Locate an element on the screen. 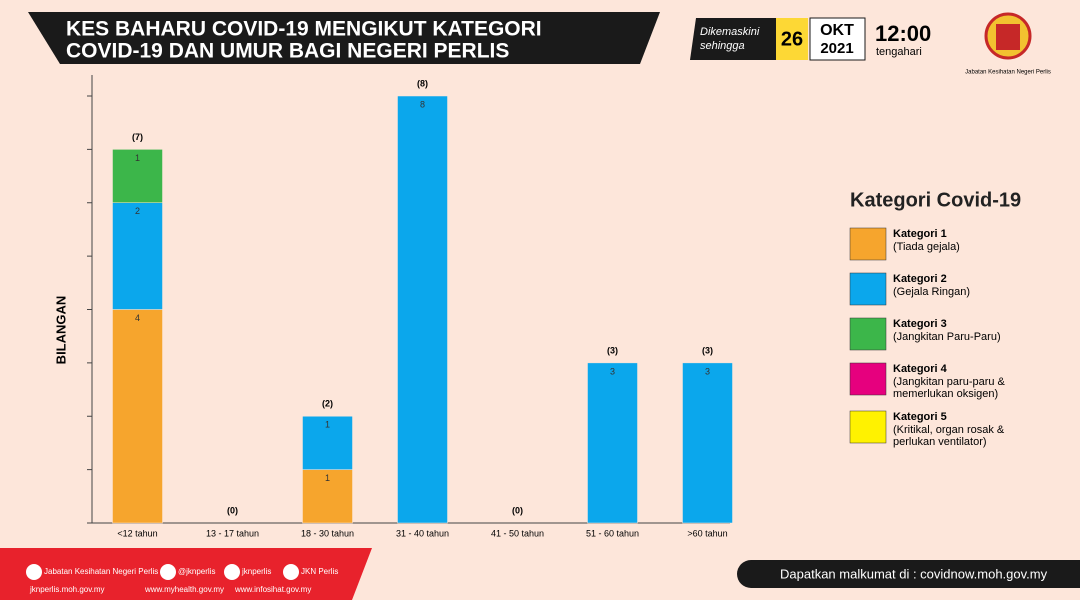  x-tick-label: >60 tahun is located at coordinates (707, 533).